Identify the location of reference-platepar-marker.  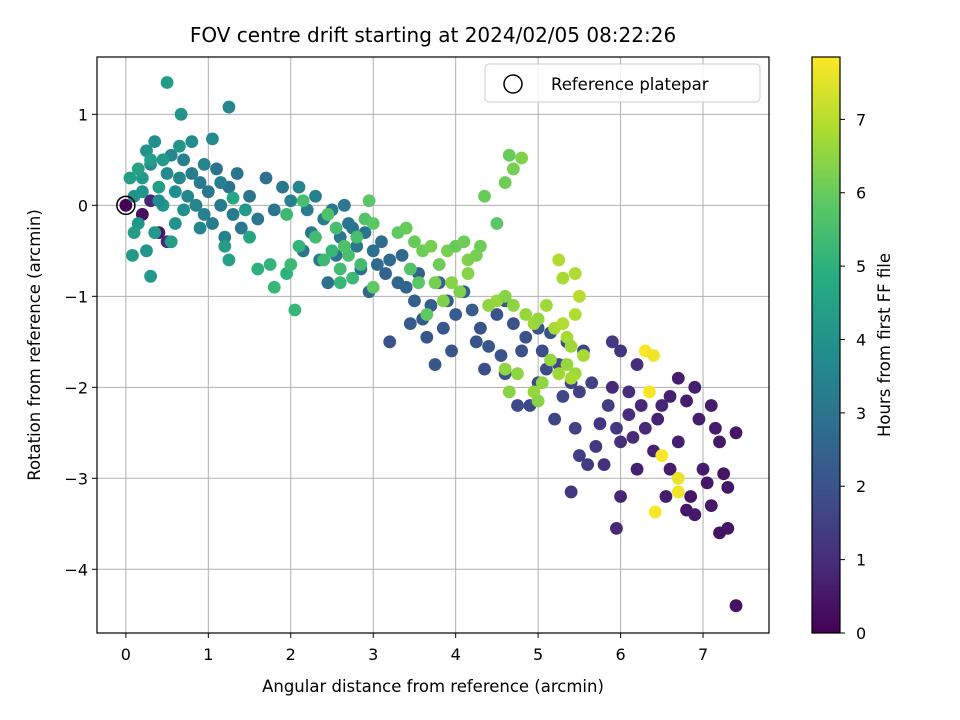
(126, 205).